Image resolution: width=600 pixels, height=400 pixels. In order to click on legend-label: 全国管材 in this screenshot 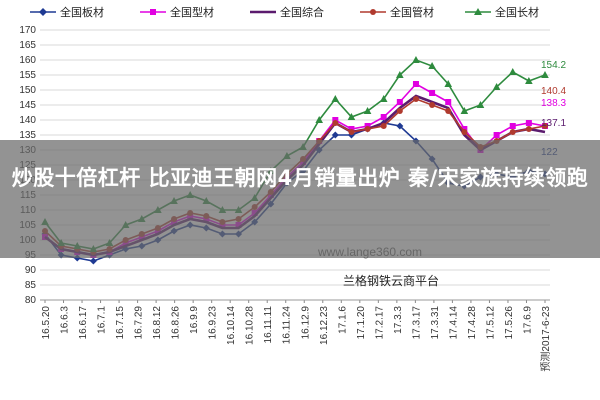, I will do `click(412, 12)`.